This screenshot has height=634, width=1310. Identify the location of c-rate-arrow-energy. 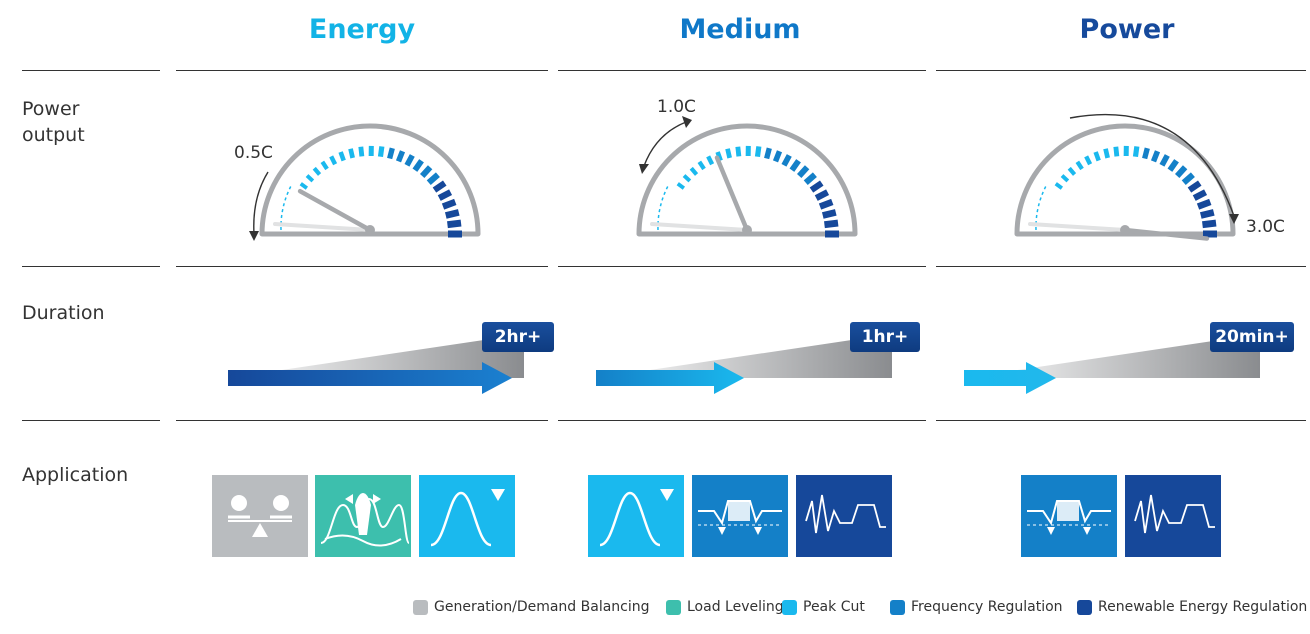
(259, 206).